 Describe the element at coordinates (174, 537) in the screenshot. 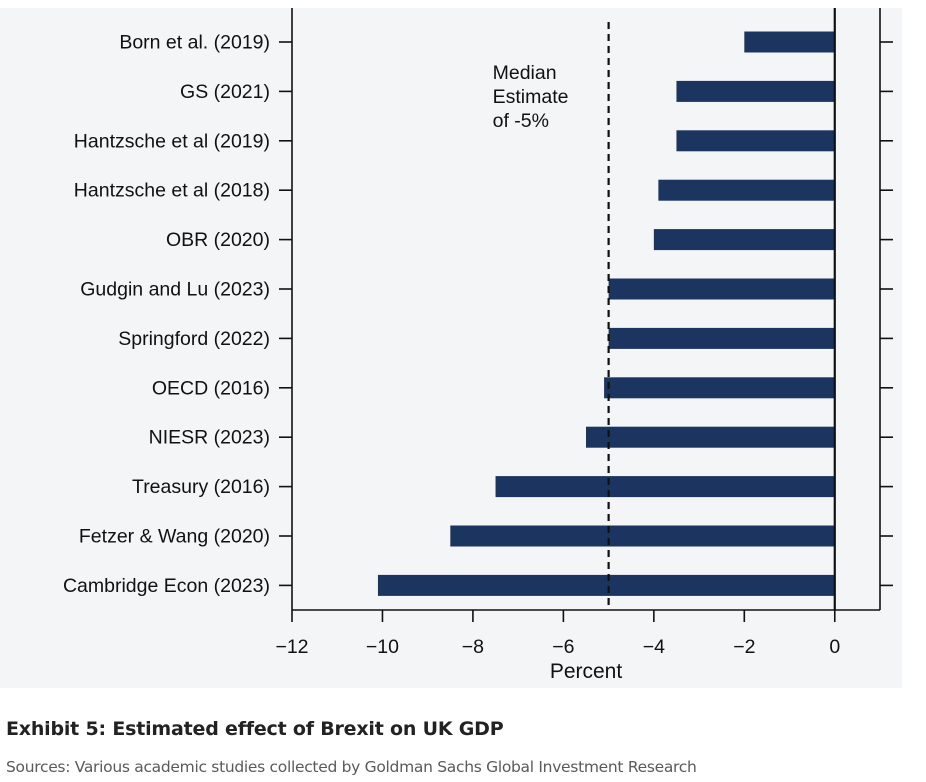

I see `category-label: Fetzer & Wang (2020)` at that location.